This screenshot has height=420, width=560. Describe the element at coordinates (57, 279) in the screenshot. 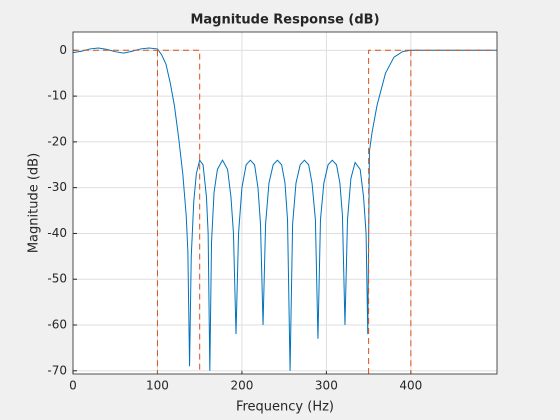

I see `y-tick-label: -50` at that location.